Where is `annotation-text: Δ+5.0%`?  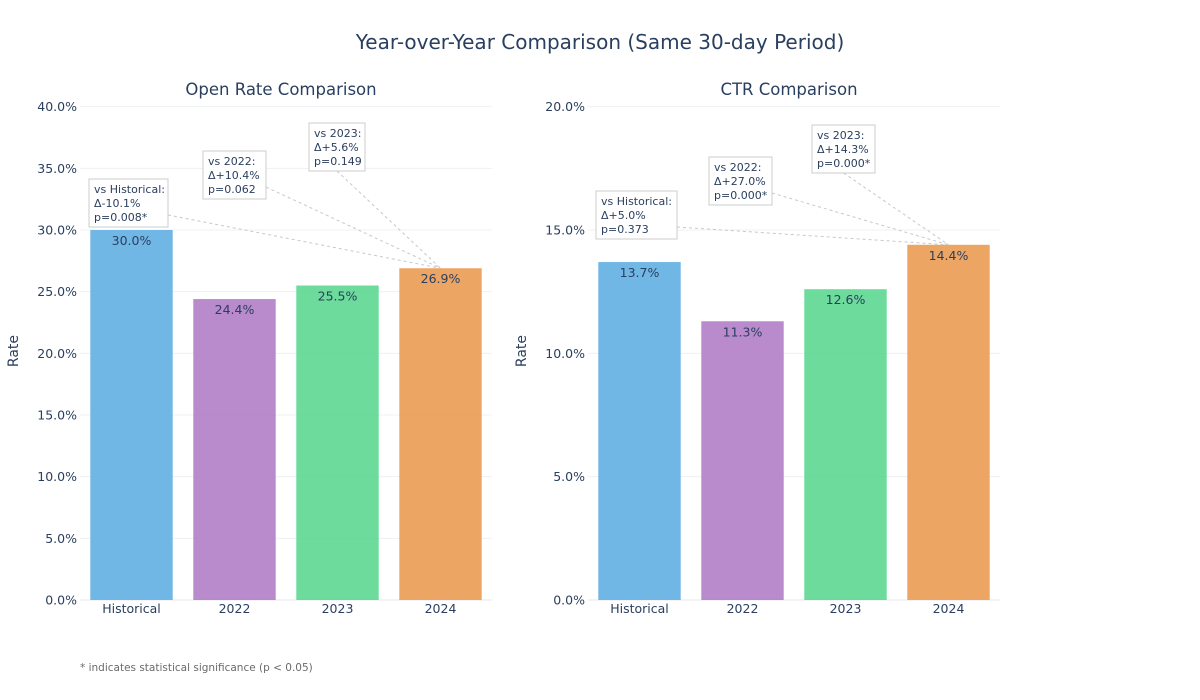 annotation-text: Δ+5.0% is located at coordinates (623, 215).